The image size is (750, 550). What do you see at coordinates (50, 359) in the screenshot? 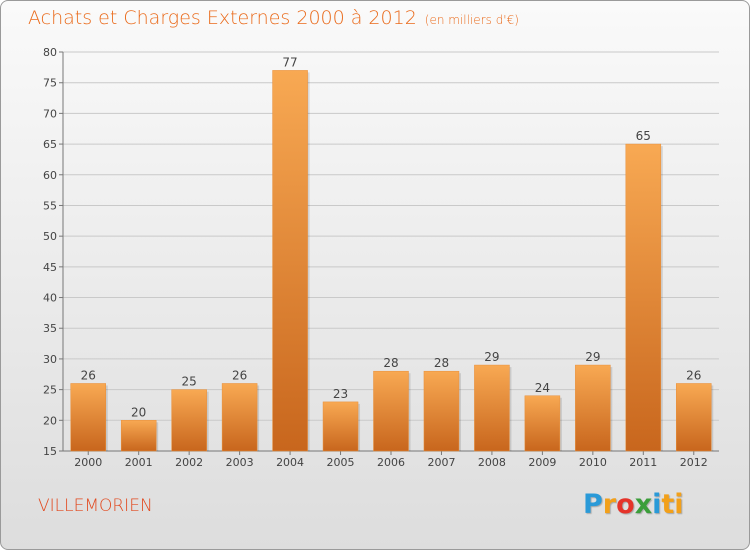
I see `y-tick-label: 30` at bounding box center [50, 359].